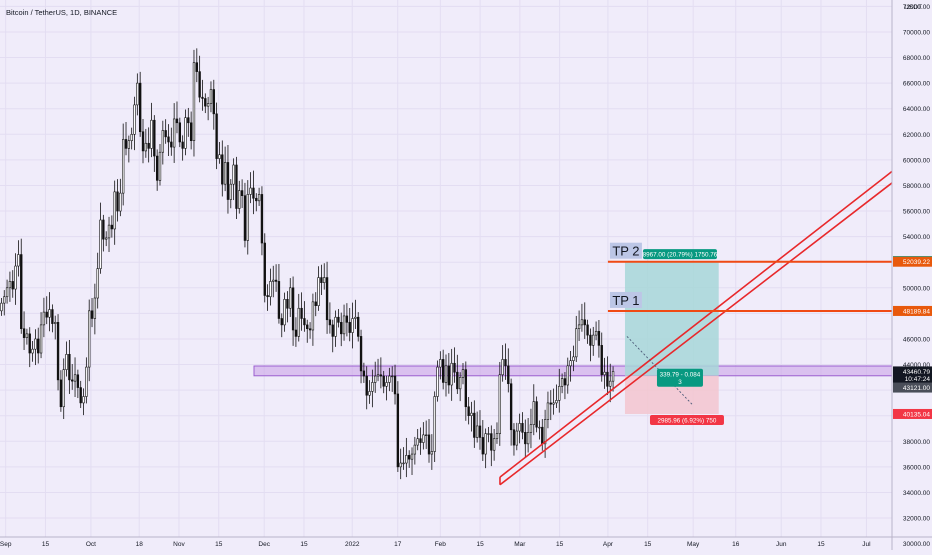 The height and width of the screenshot is (555, 932). What do you see at coordinates (912, 387) in the screenshot?
I see `price-label-4312100: 43121.00` at bounding box center [912, 387].